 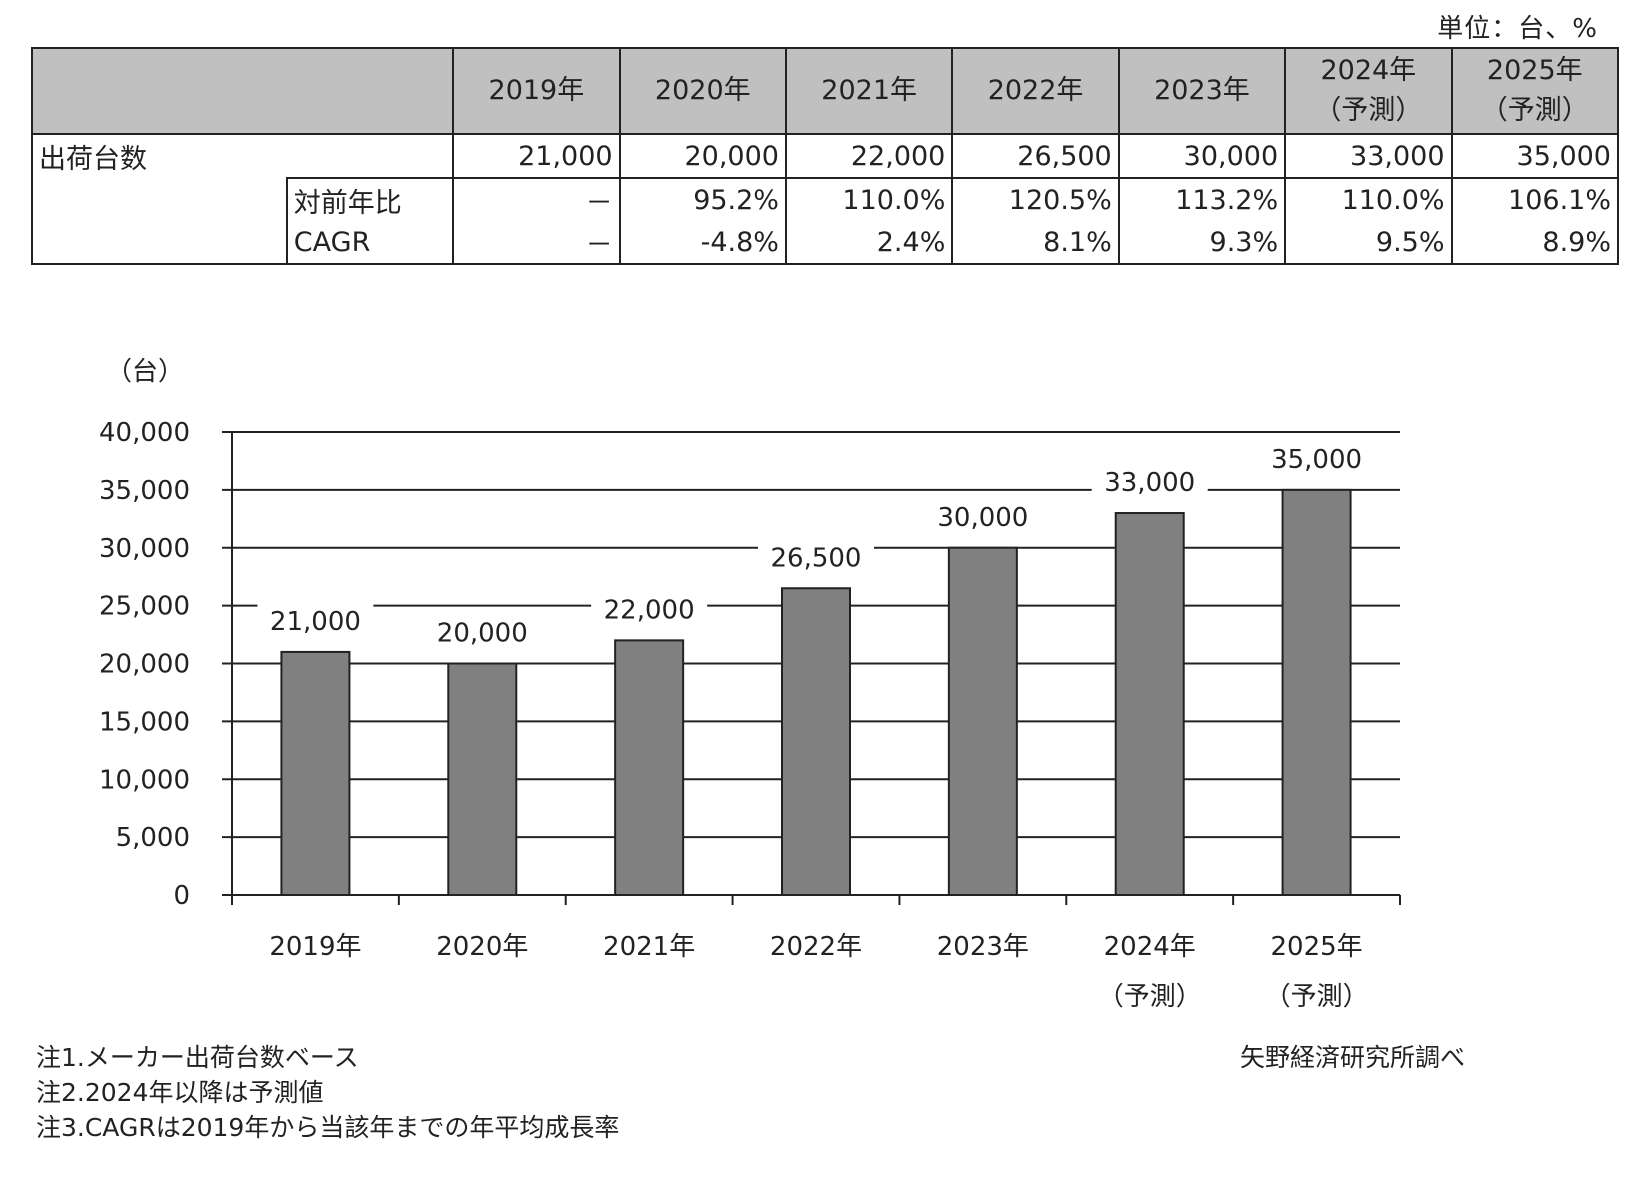 I want to click on data-label: 33,000, so click(x=1149, y=483).